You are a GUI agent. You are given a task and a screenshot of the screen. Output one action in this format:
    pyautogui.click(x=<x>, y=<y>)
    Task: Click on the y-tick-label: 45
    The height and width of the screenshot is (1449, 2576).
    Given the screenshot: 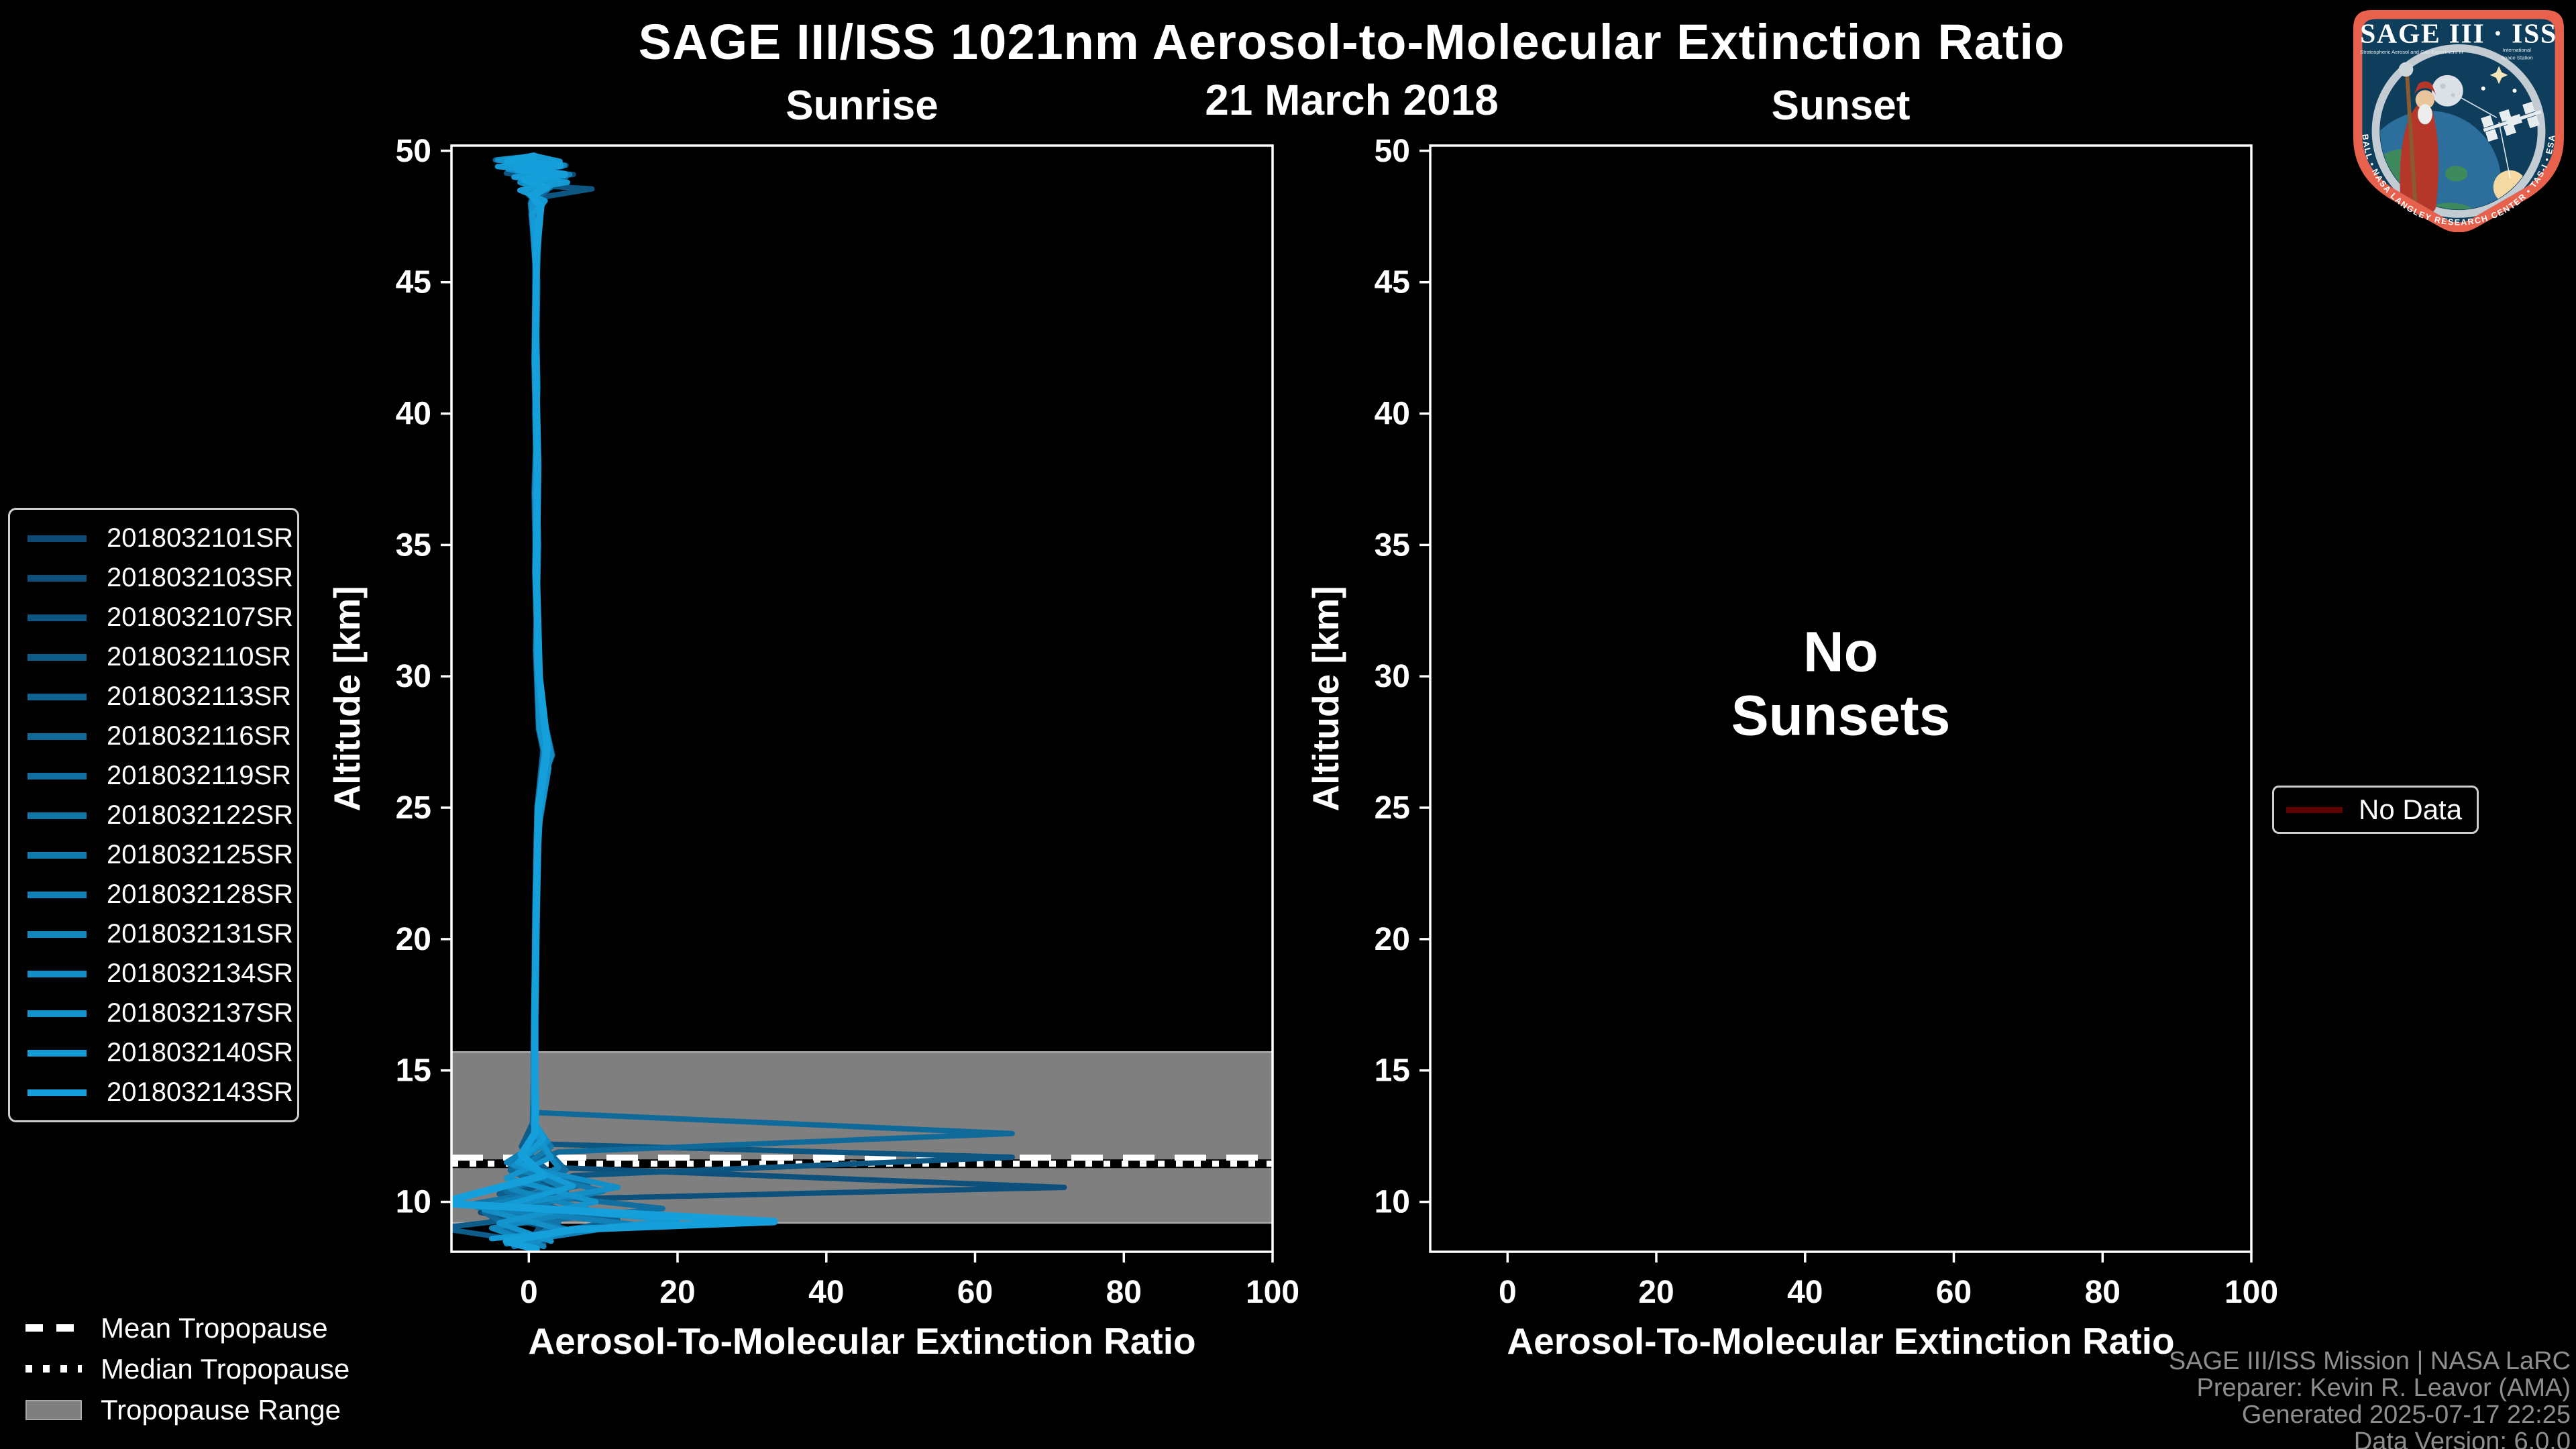 What is the action you would take?
    pyautogui.click(x=1392, y=283)
    